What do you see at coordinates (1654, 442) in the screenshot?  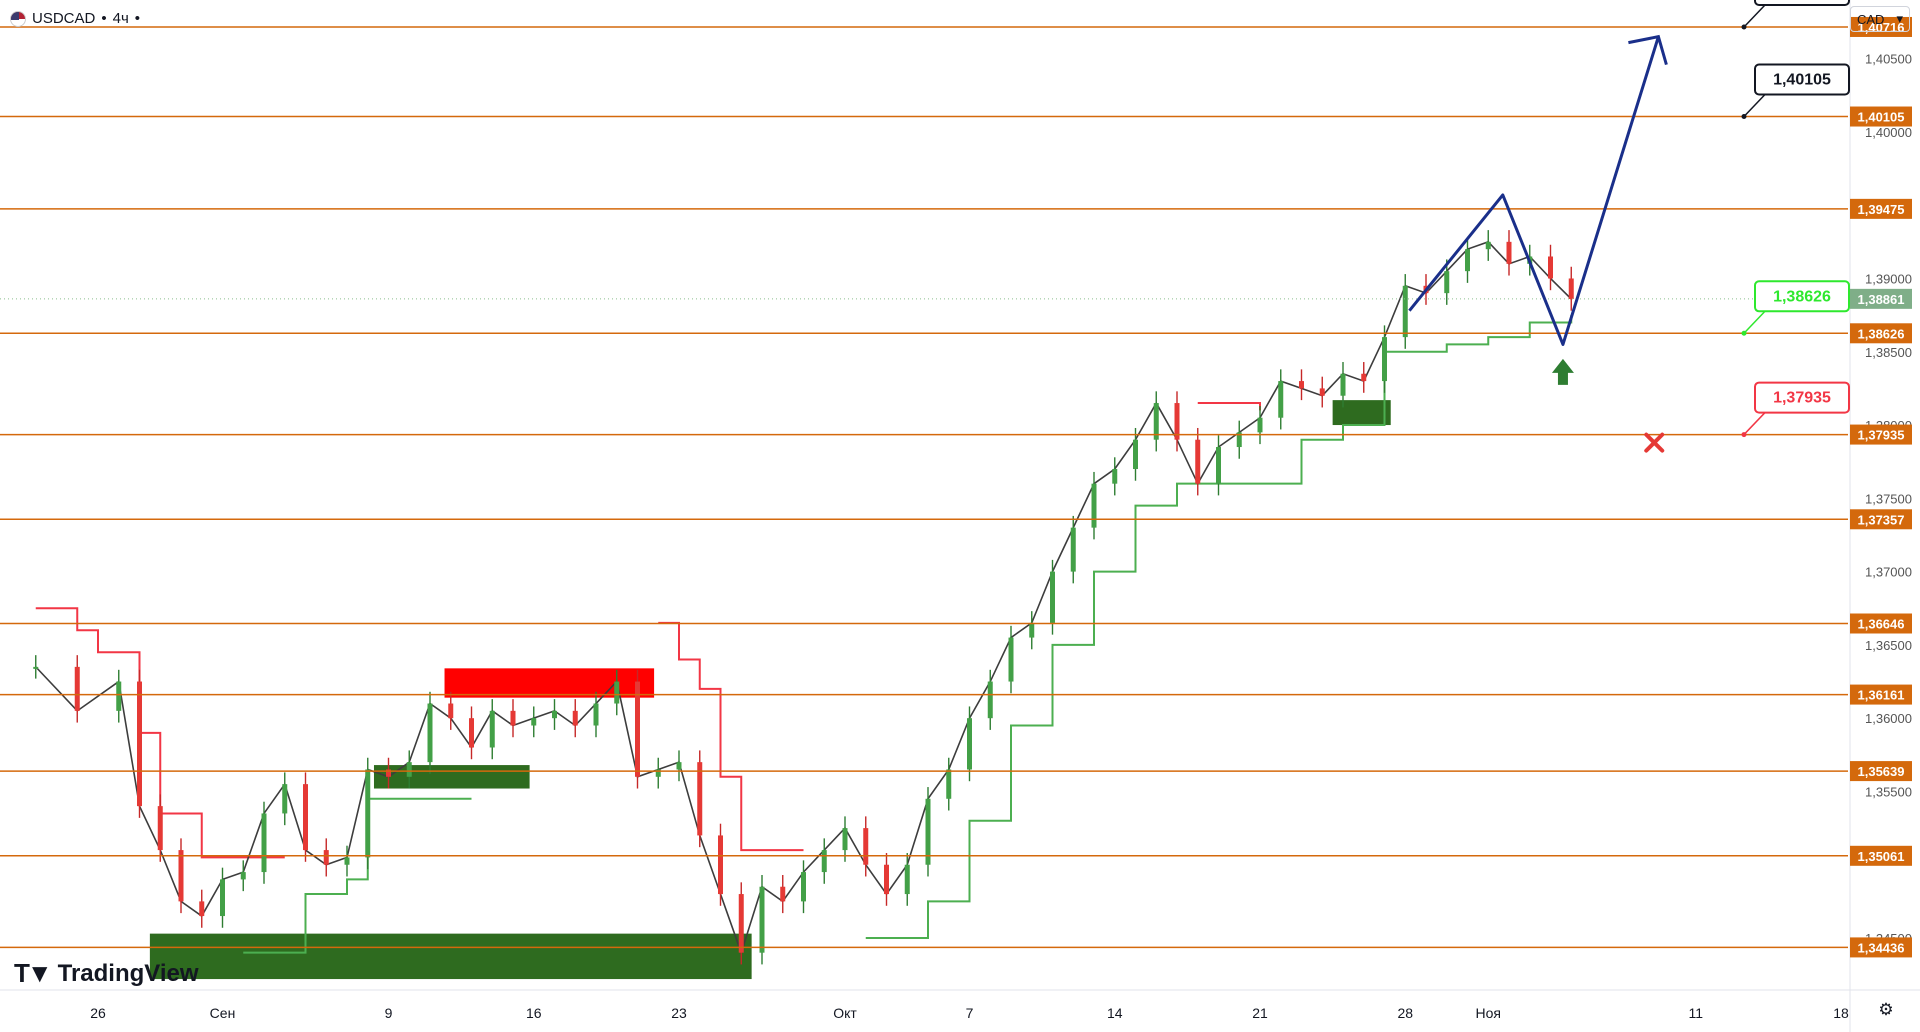 I see `stop-cross-icon` at bounding box center [1654, 442].